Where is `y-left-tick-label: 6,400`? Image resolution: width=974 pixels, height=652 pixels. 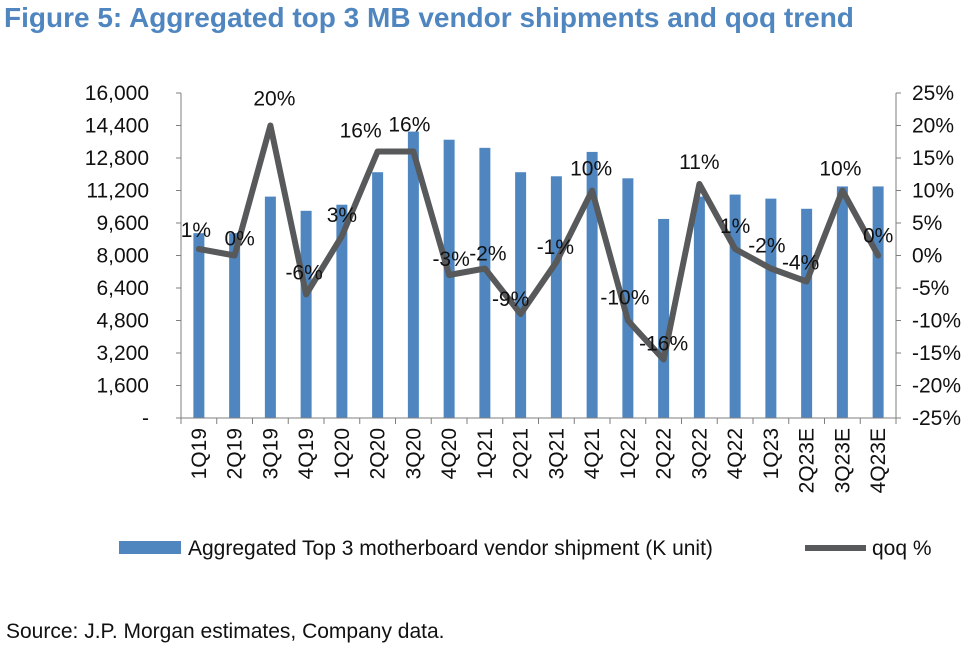 y-left-tick-label: 6,400 is located at coordinates (122, 288).